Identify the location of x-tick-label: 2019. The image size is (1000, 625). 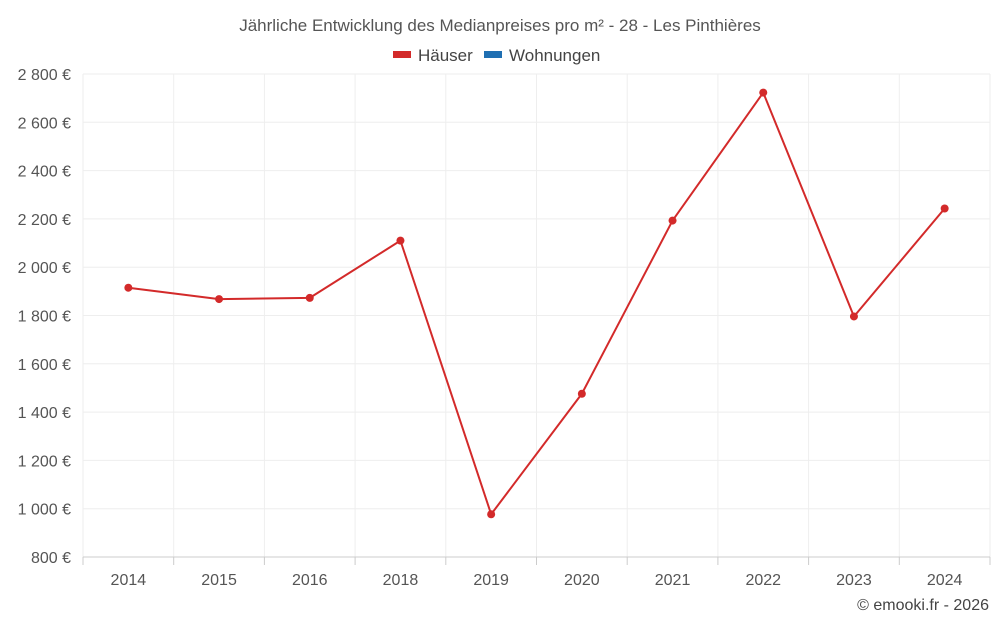
(491, 580).